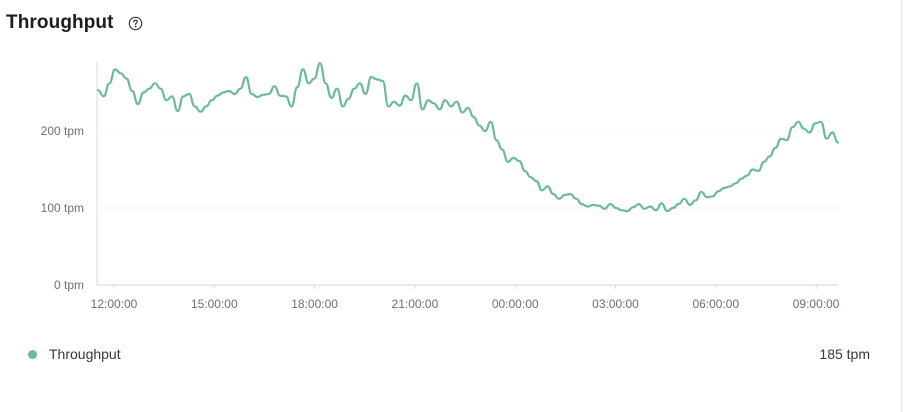  Describe the element at coordinates (715, 304) in the screenshot. I see `x-tick-label: 06:00:00` at that location.